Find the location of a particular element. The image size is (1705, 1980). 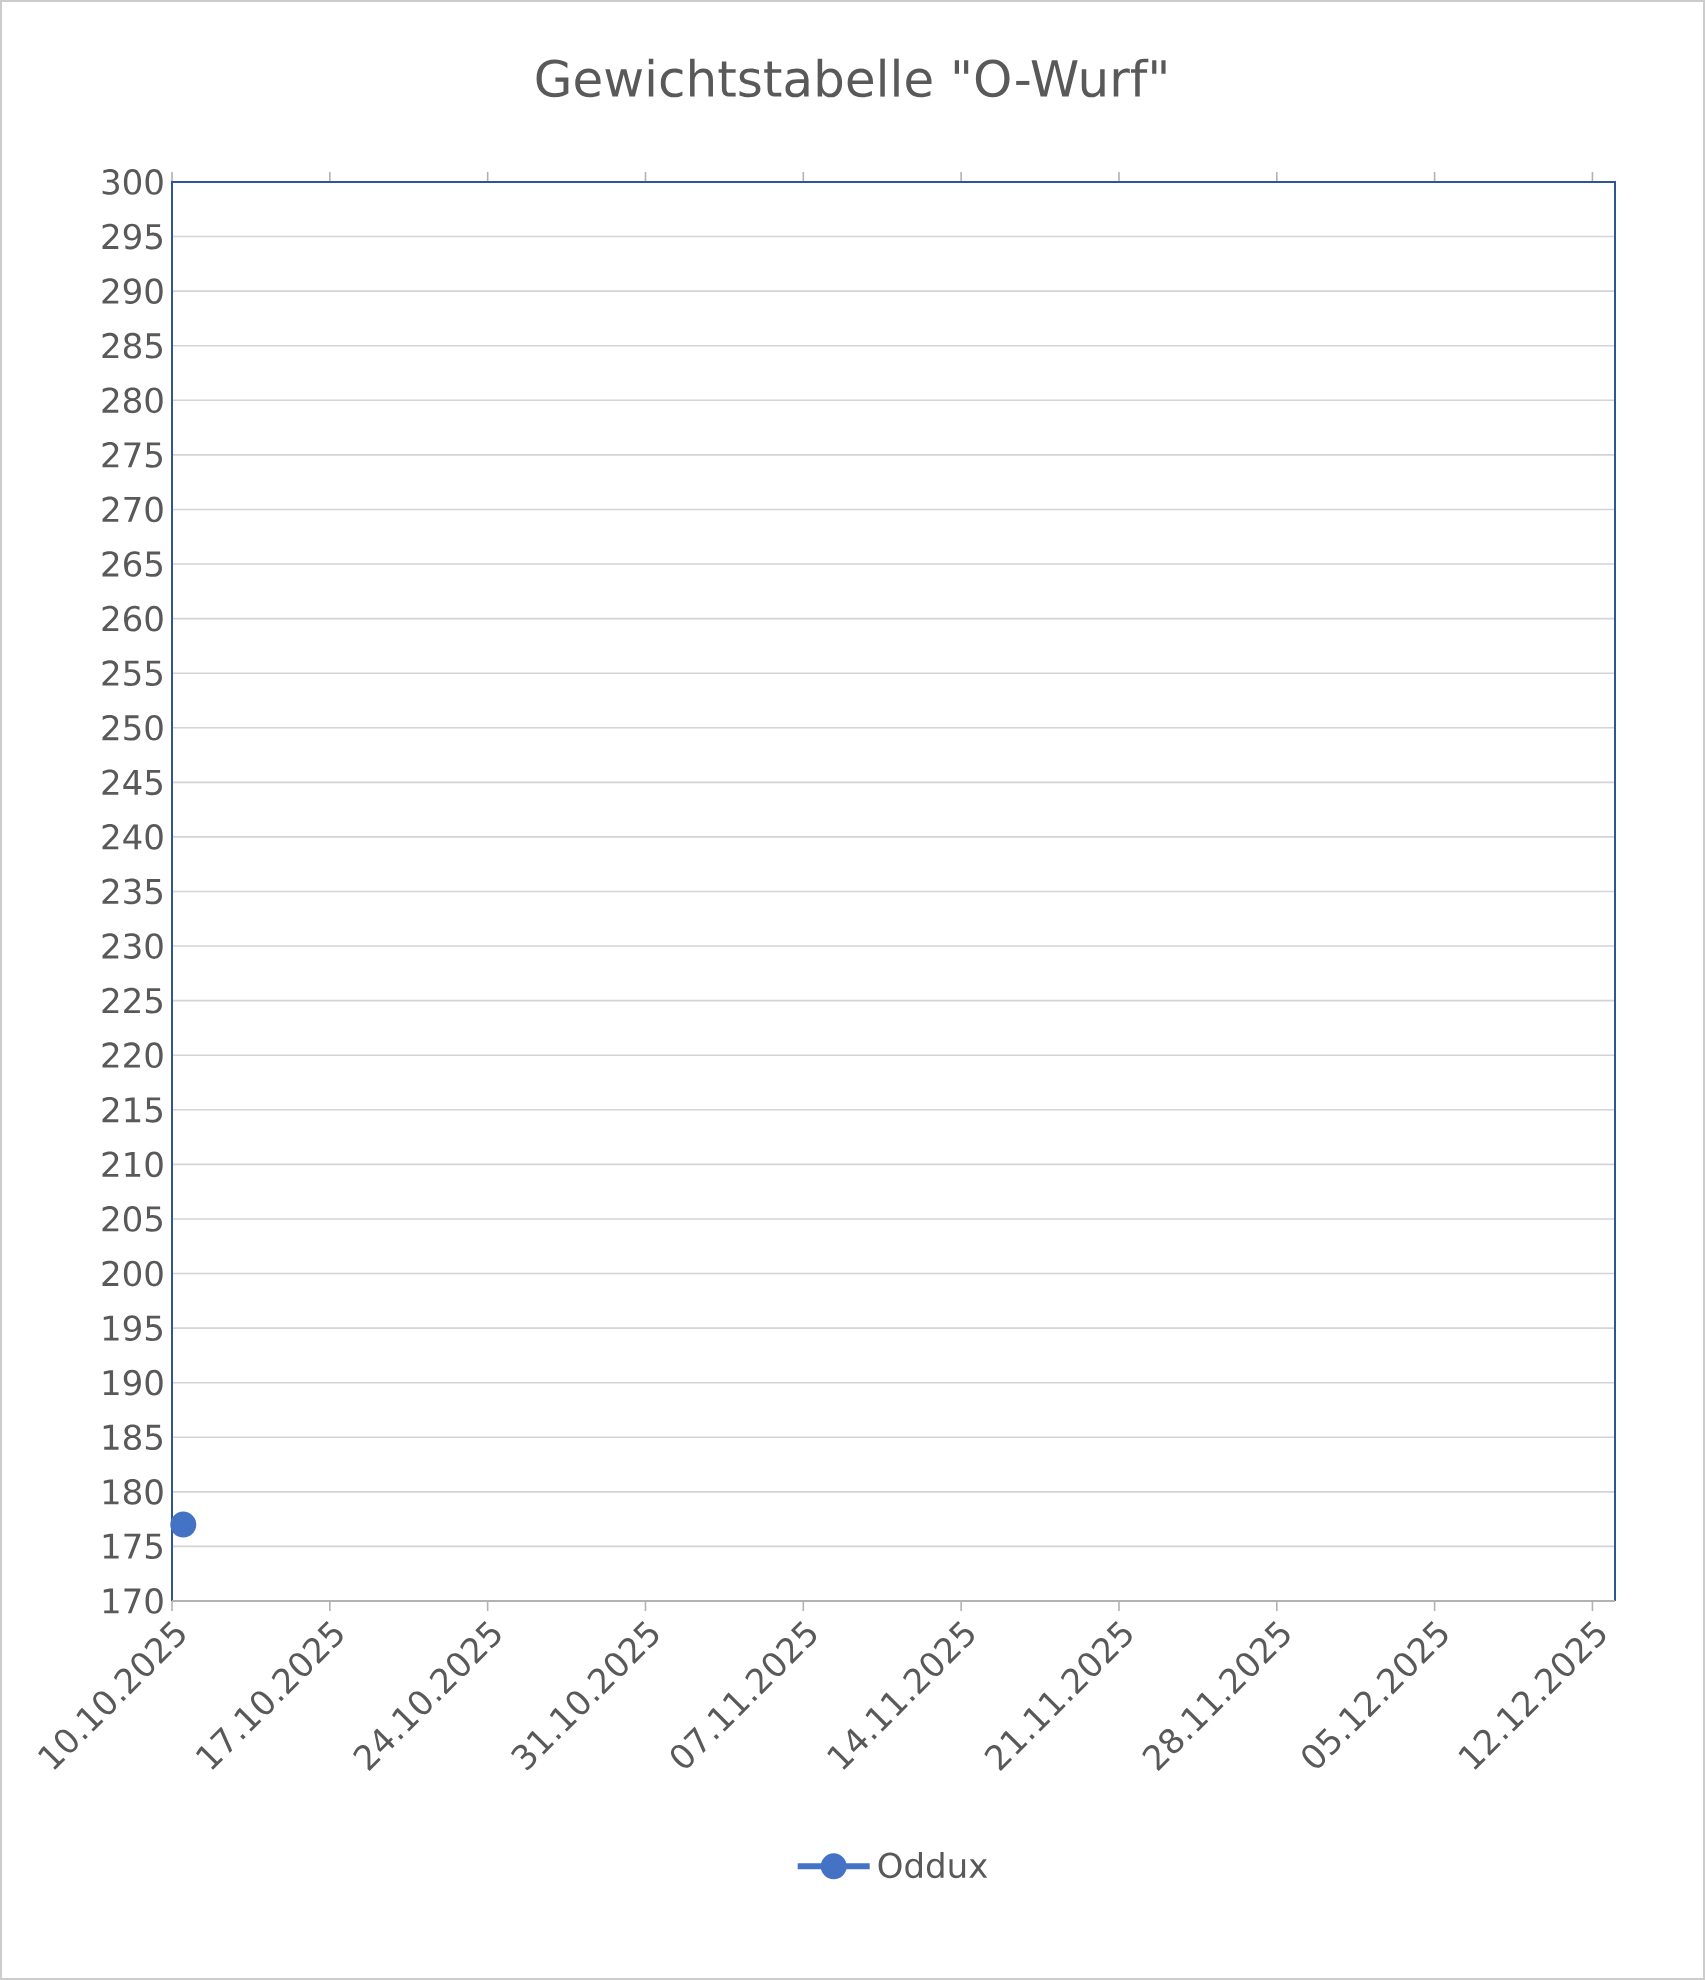

y-tick-label: 210 is located at coordinates (132, 1164).